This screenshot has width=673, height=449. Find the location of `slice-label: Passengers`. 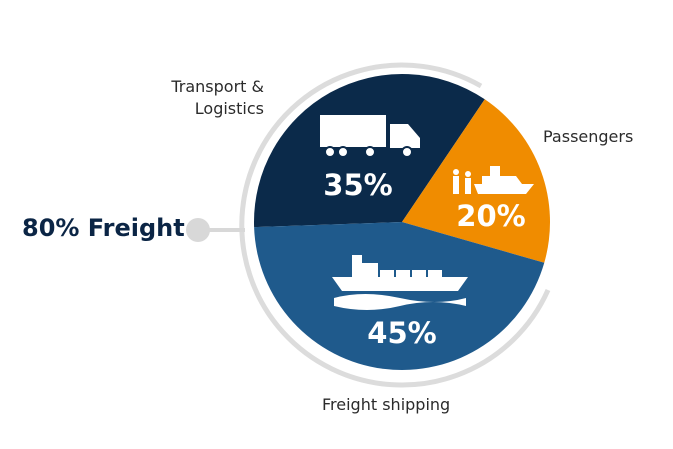

slice-label: Passengers is located at coordinates (588, 136).